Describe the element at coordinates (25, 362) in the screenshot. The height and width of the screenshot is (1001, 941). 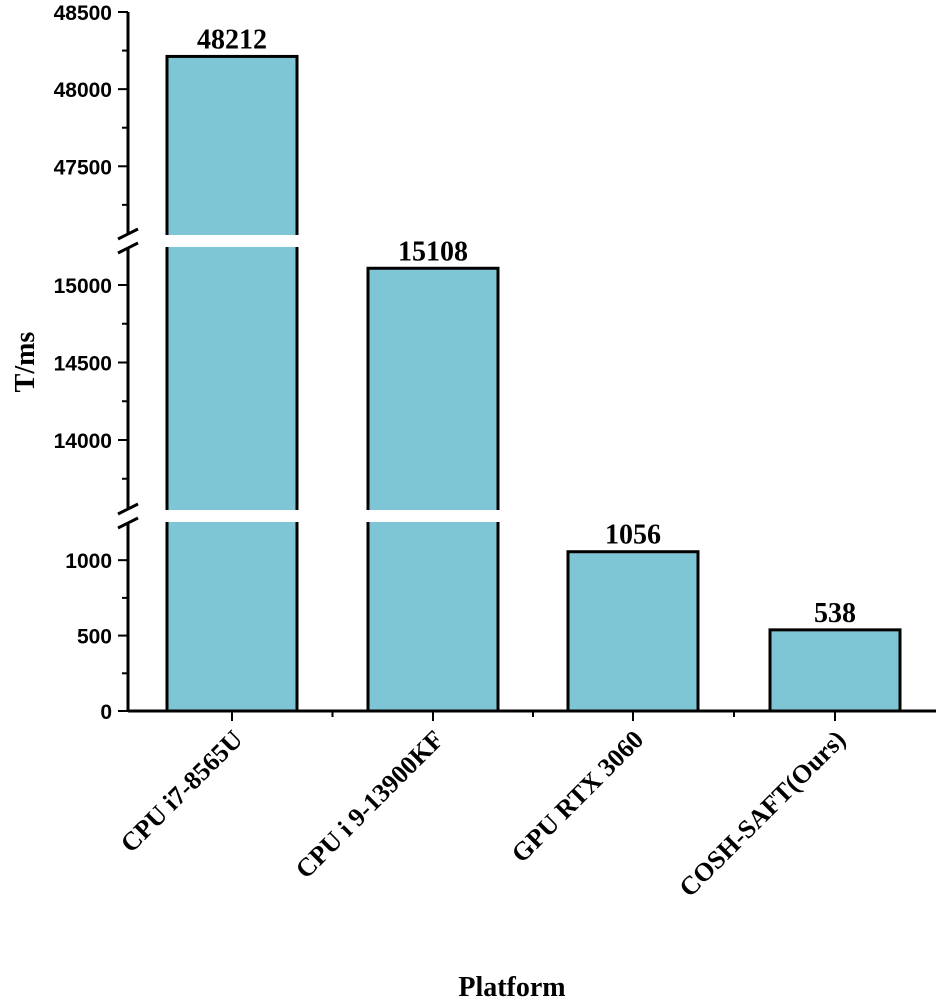
I see `y-axis-title: T/ms` at that location.